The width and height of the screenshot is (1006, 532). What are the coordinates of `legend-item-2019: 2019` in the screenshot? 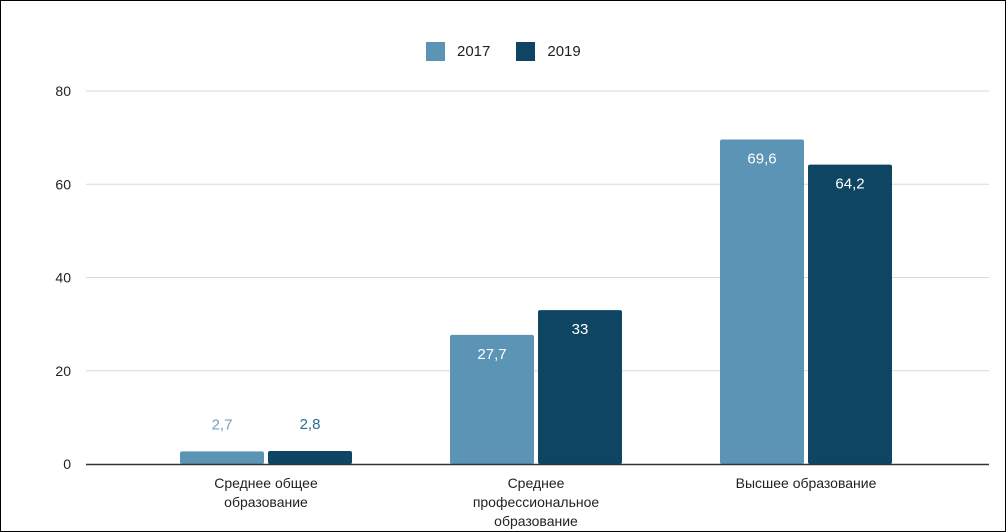 It's located at (548, 51).